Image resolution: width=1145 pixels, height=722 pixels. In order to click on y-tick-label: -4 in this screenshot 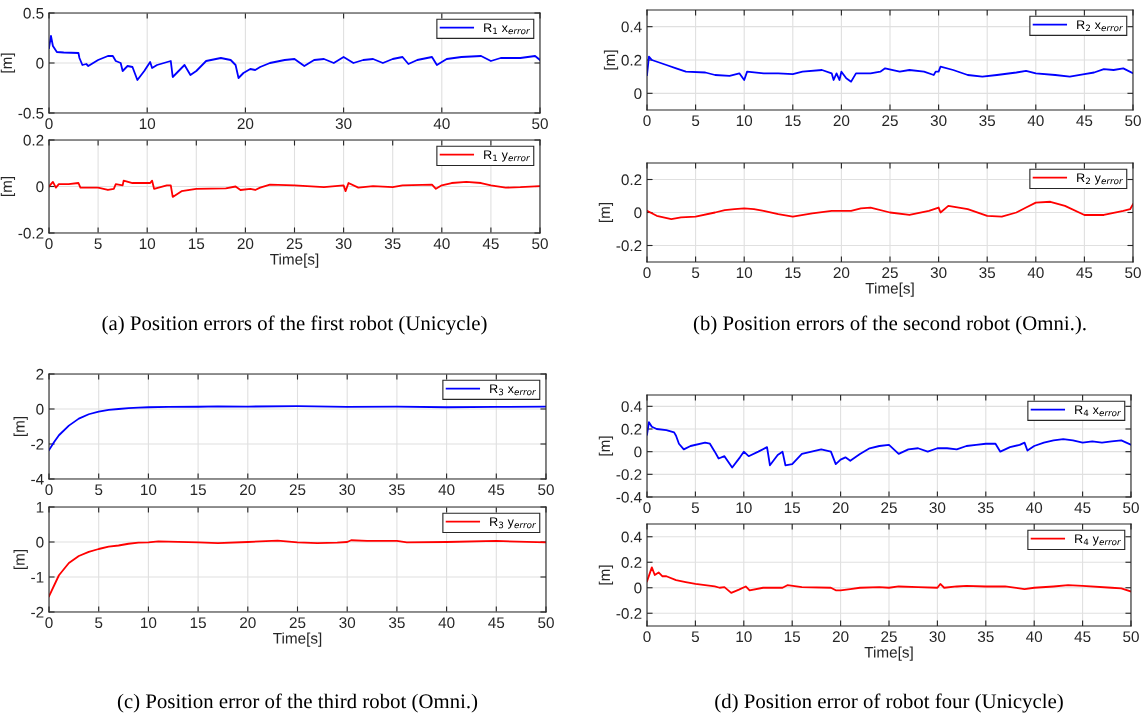, I will do `click(37, 479)`.